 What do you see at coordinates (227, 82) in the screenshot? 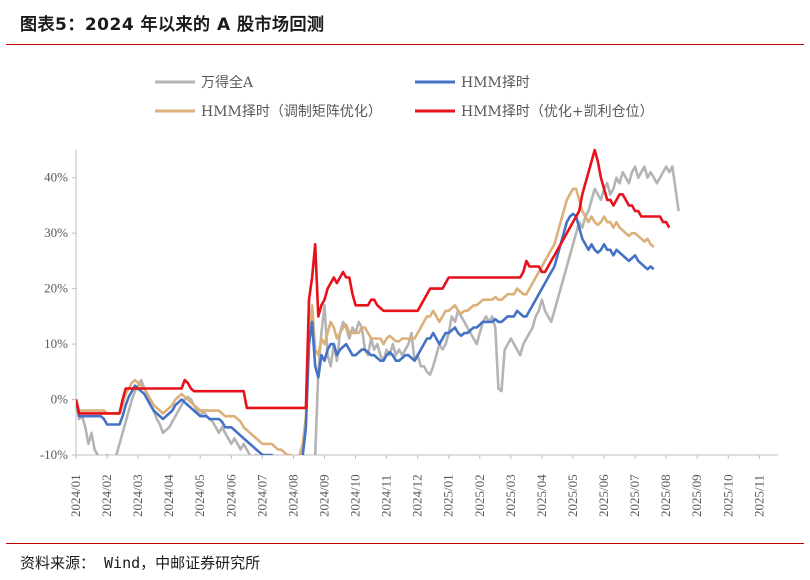
I see `legend-label: 万得全A` at bounding box center [227, 82].